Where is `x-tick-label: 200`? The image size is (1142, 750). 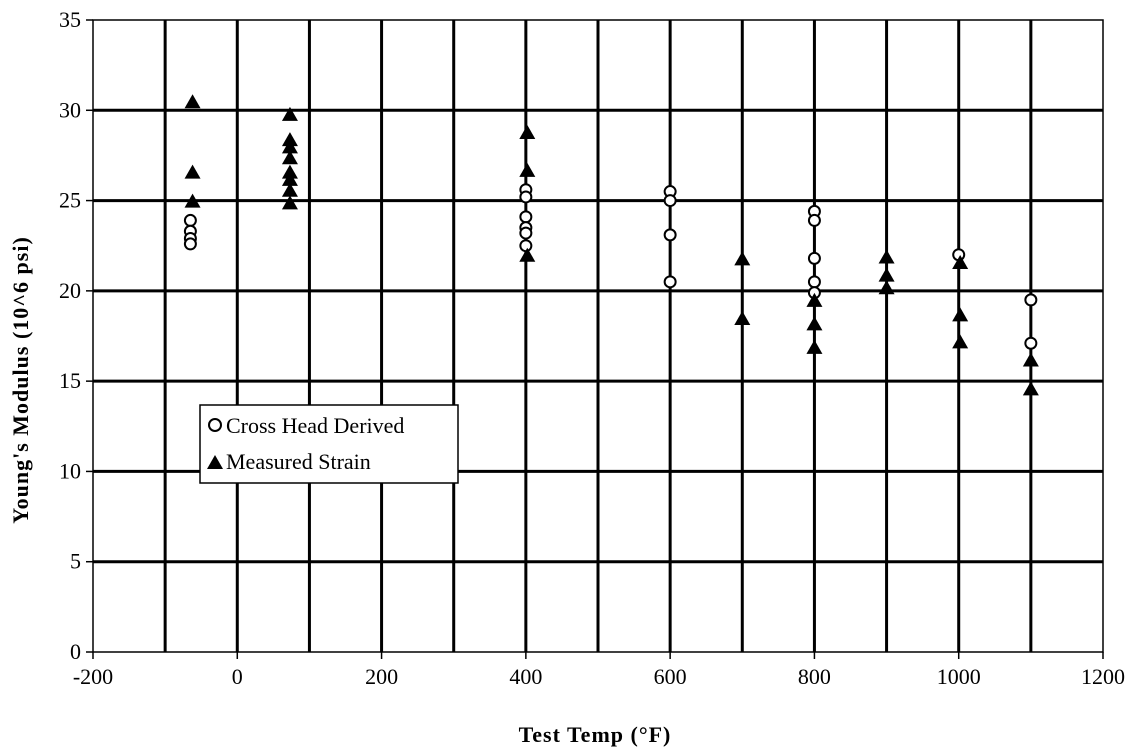
x-tick-label: 200 is located at coordinates (381, 676).